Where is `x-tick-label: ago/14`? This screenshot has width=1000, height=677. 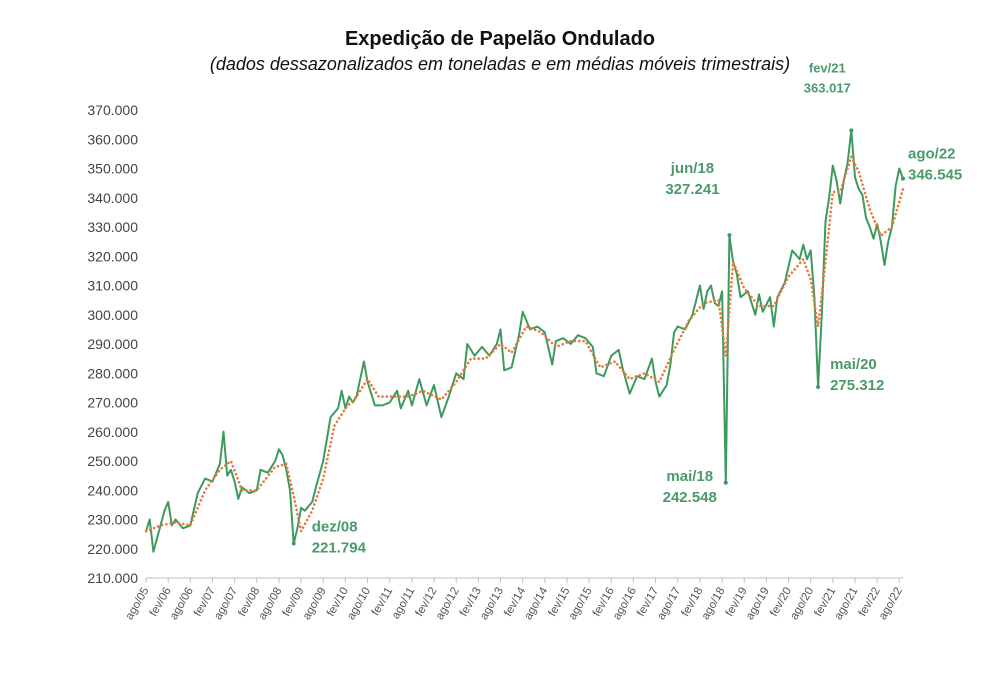
x-tick-label: ago/14 is located at coordinates (536, 603).